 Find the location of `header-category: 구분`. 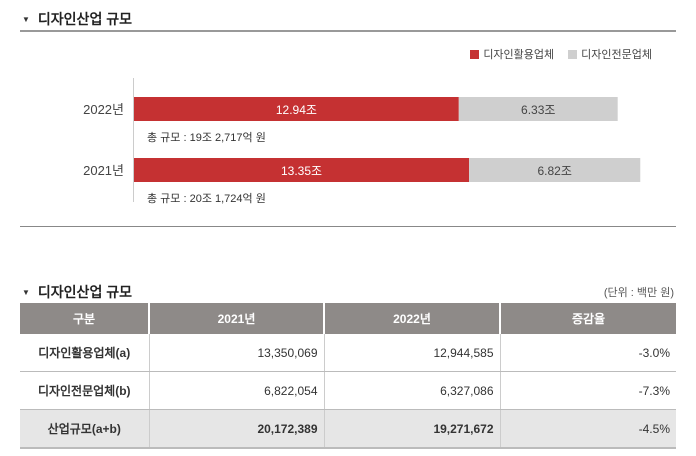

header-category: 구분 is located at coordinates (84, 318).